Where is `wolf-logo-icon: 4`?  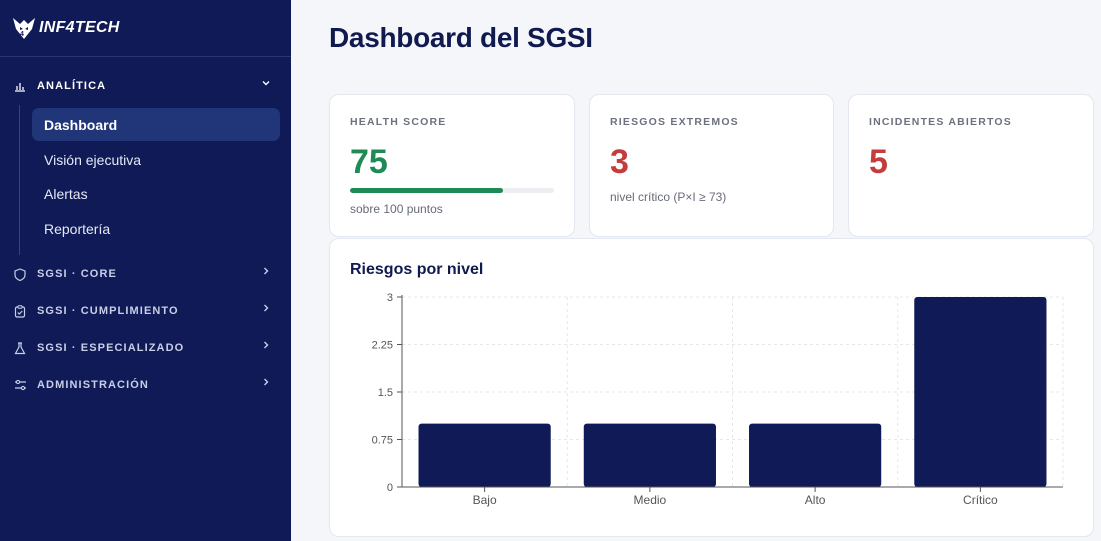 wolf-logo-icon: 4 is located at coordinates (24, 28).